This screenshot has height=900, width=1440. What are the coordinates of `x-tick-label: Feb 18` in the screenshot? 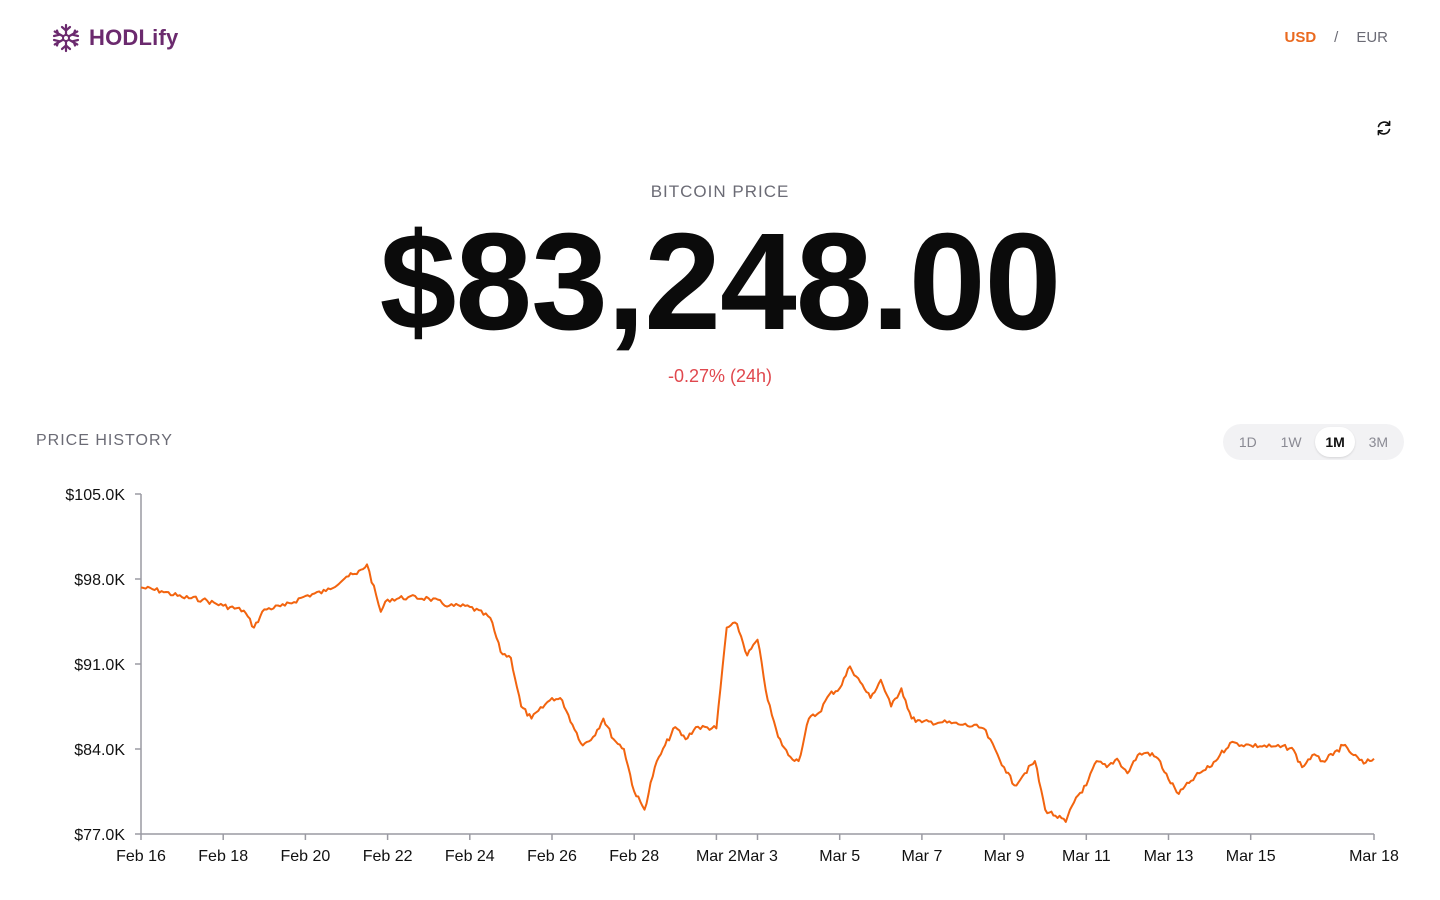 It's located at (223, 856).